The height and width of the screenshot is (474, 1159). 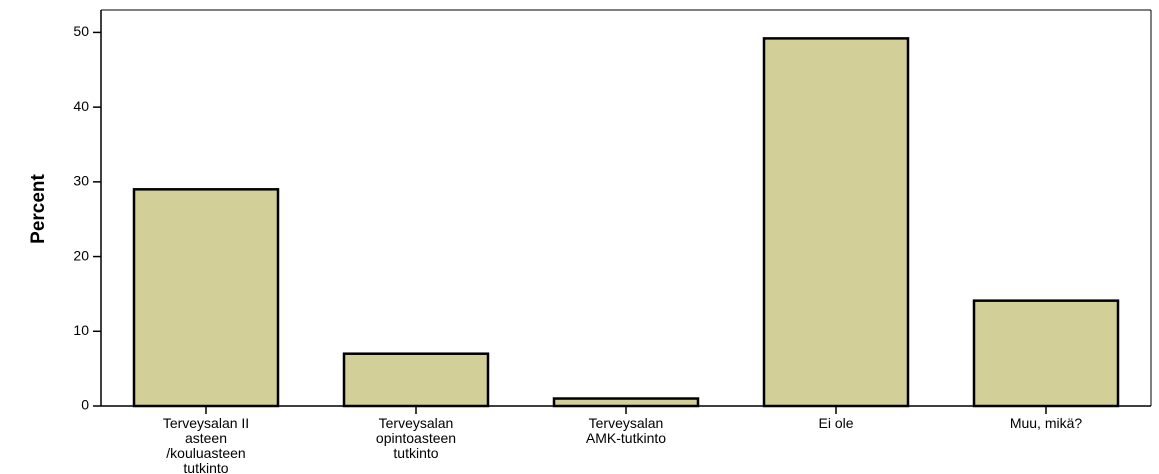 I want to click on x-category-label-line: Muu, mikä?, so click(x=1046, y=423).